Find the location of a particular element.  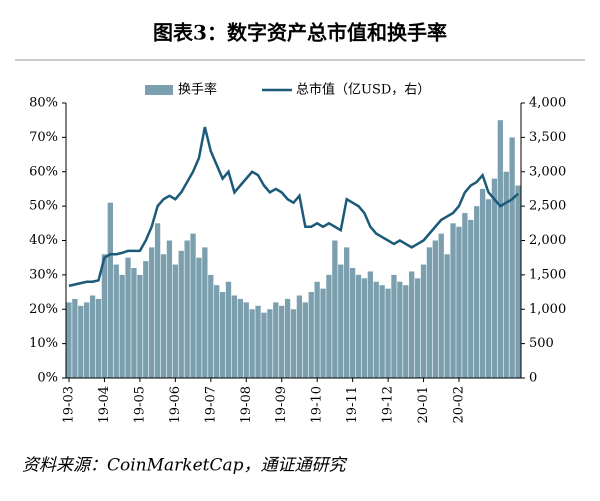

legend-swatch is located at coordinates (159, 90).